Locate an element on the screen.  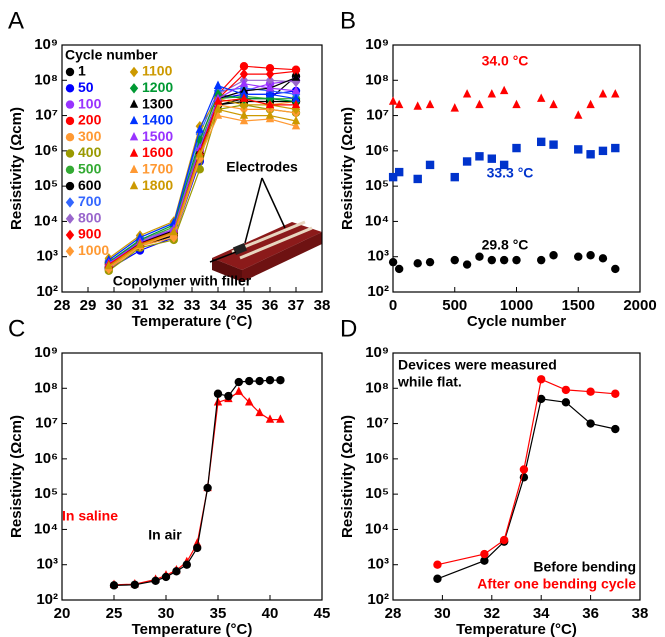
annotation: Devices were measured is located at coordinates (477, 365).